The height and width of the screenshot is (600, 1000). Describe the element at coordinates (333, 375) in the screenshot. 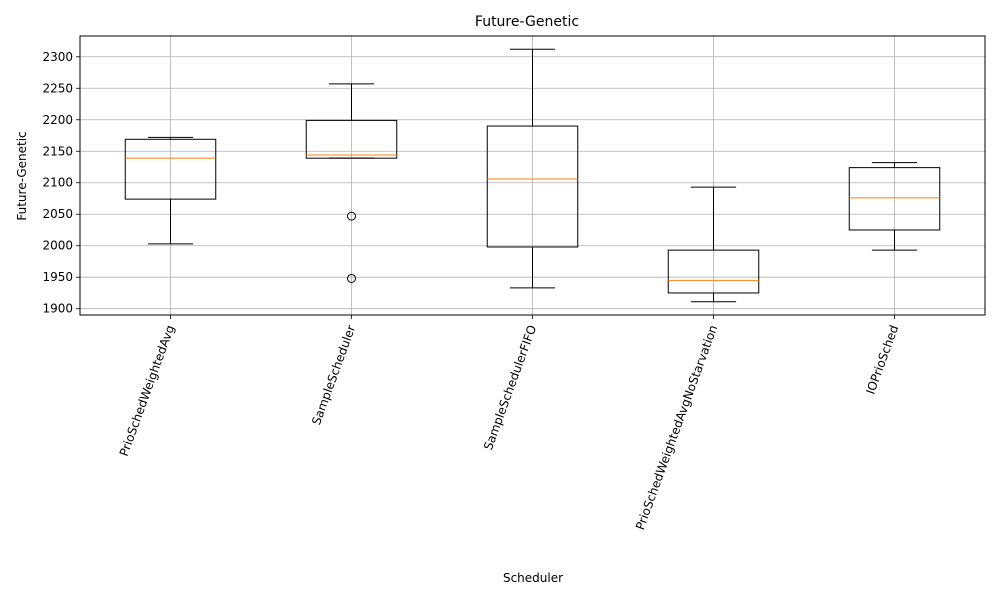

I see `x-tick-label: SampleScheduler` at that location.